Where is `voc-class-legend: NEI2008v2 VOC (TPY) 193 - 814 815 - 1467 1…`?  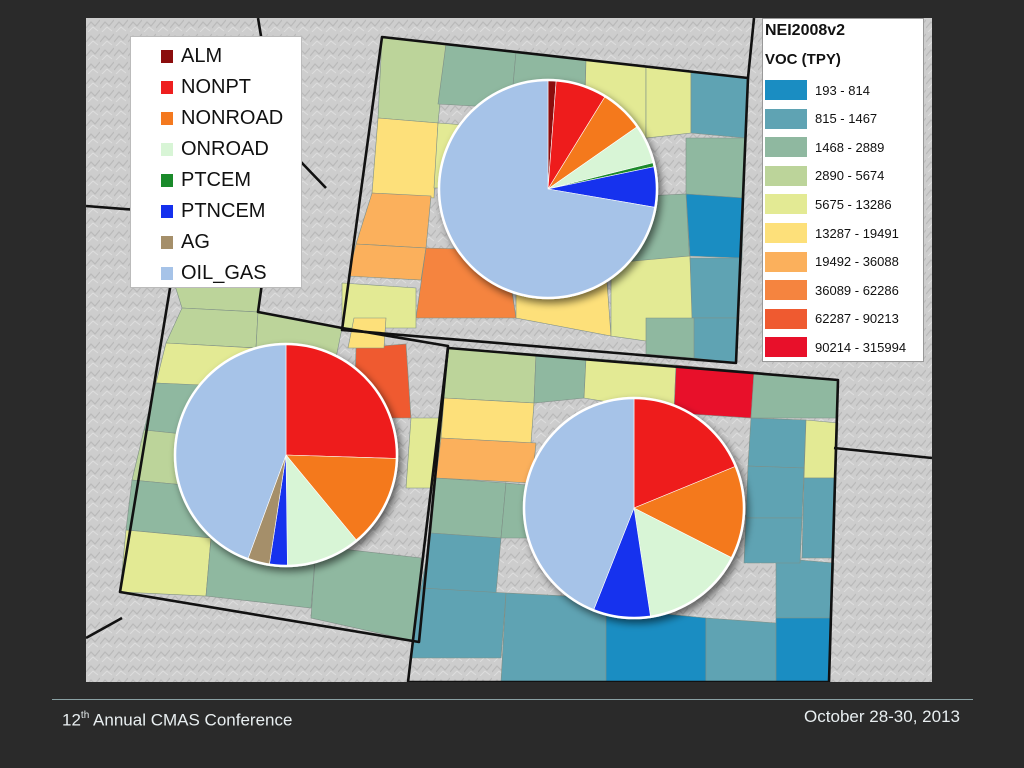 voc-class-legend: NEI2008v2 VOC (TPY) 193 - 814 815 - 1467 1… is located at coordinates (843, 190).